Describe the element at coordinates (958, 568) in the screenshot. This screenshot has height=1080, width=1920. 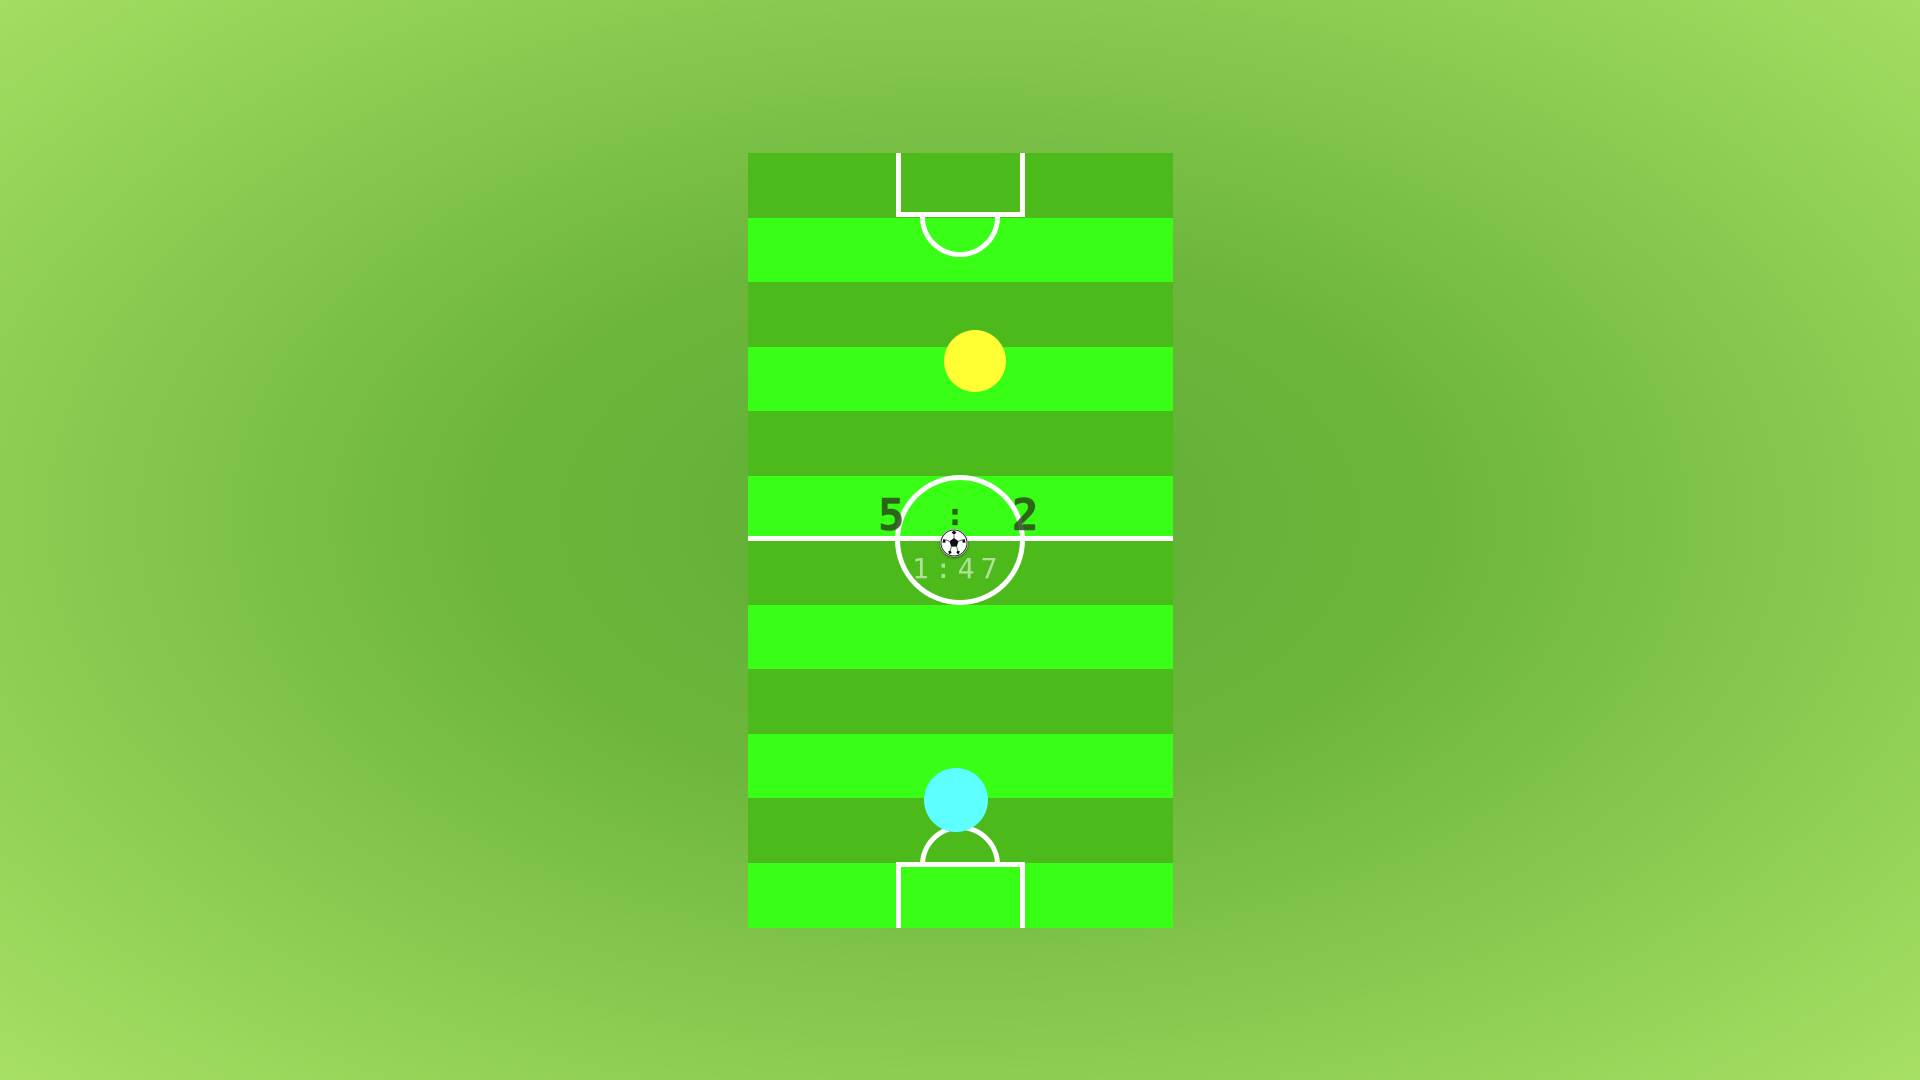
I see `match-timer: 1:47` at that location.